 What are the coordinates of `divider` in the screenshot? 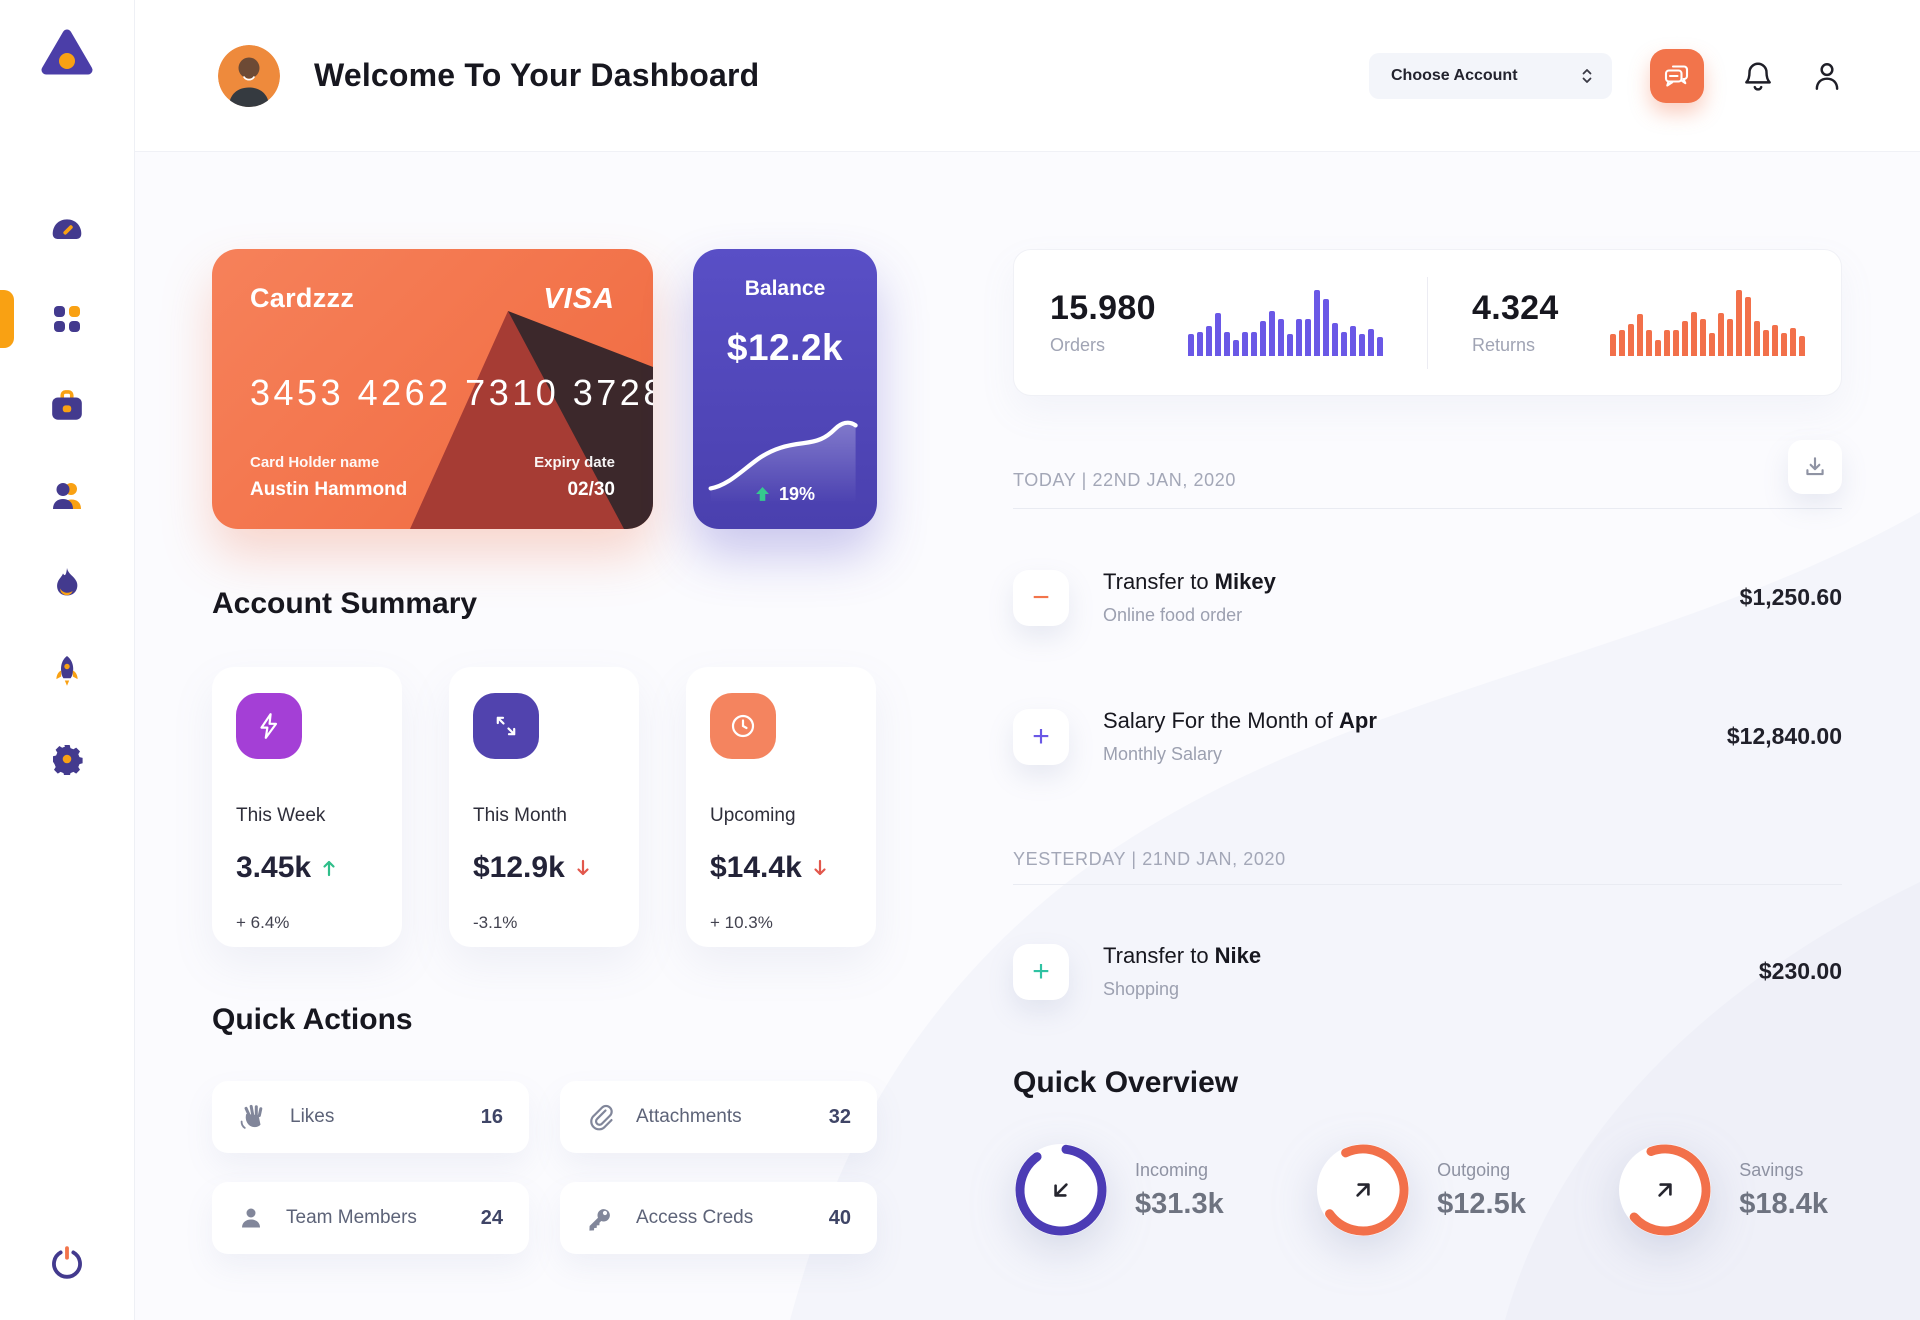 It's located at (1427, 508).